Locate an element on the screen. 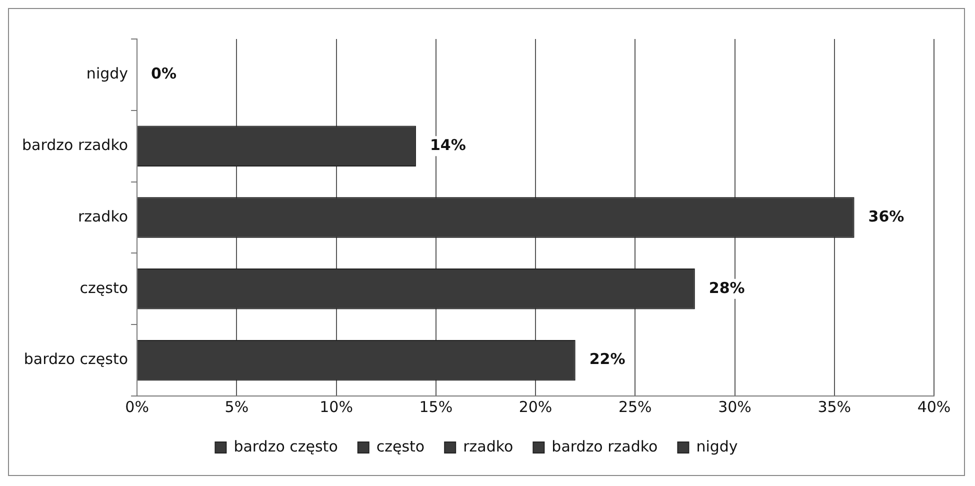 This screenshot has height=486, width=975. legend-label: bardzo często is located at coordinates (286, 446).